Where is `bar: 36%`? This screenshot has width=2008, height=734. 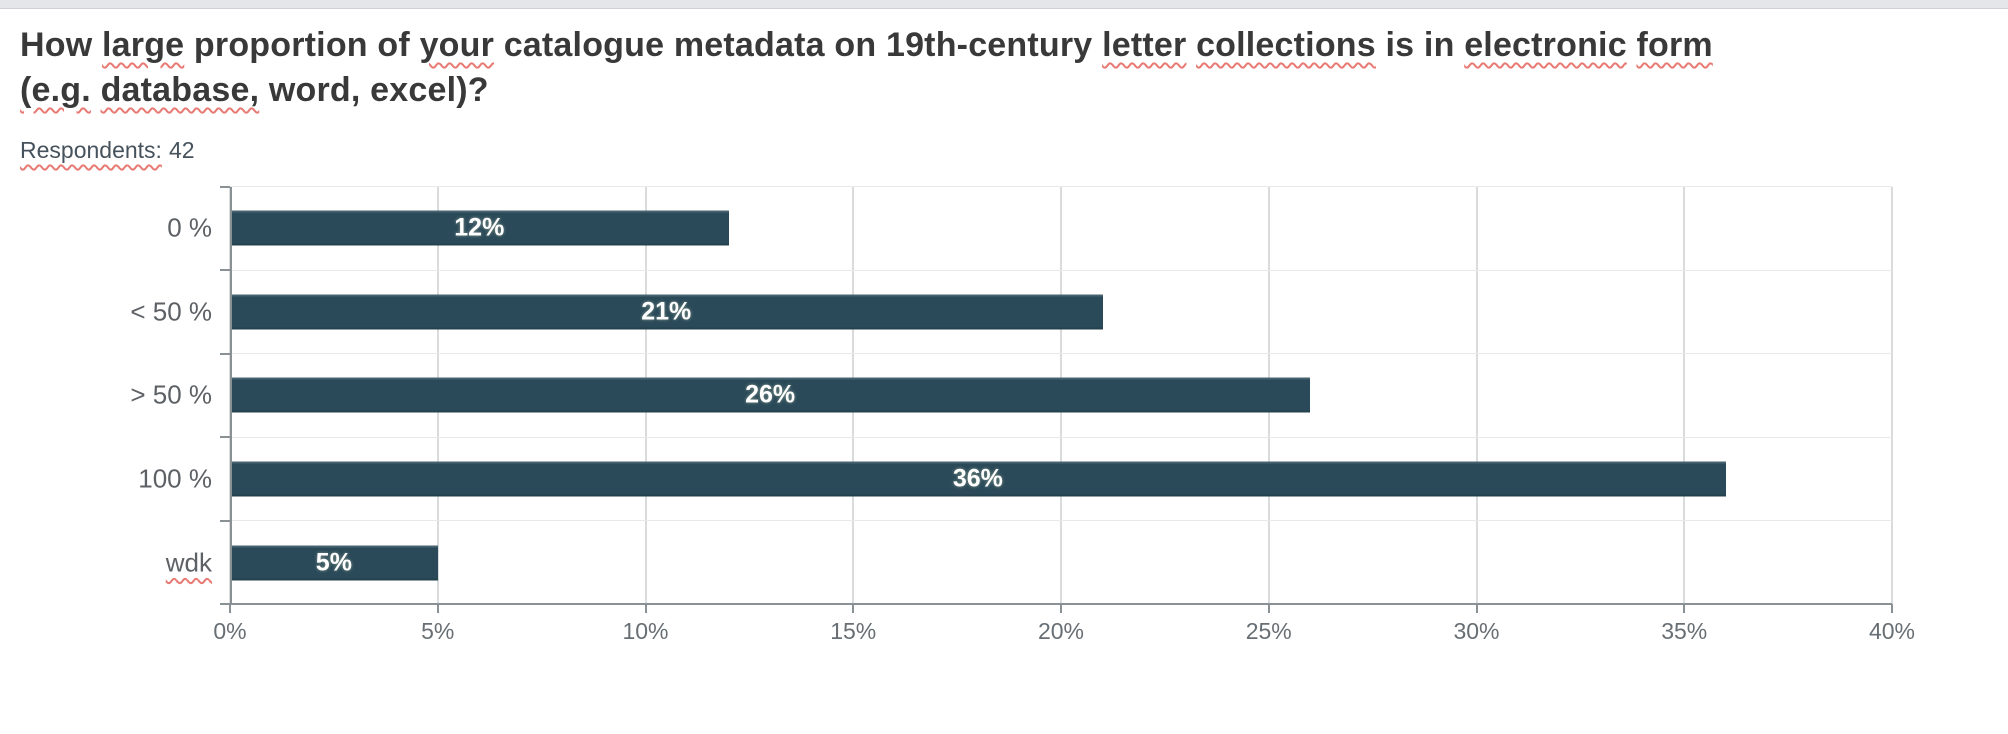 bar: 36% is located at coordinates (978, 479).